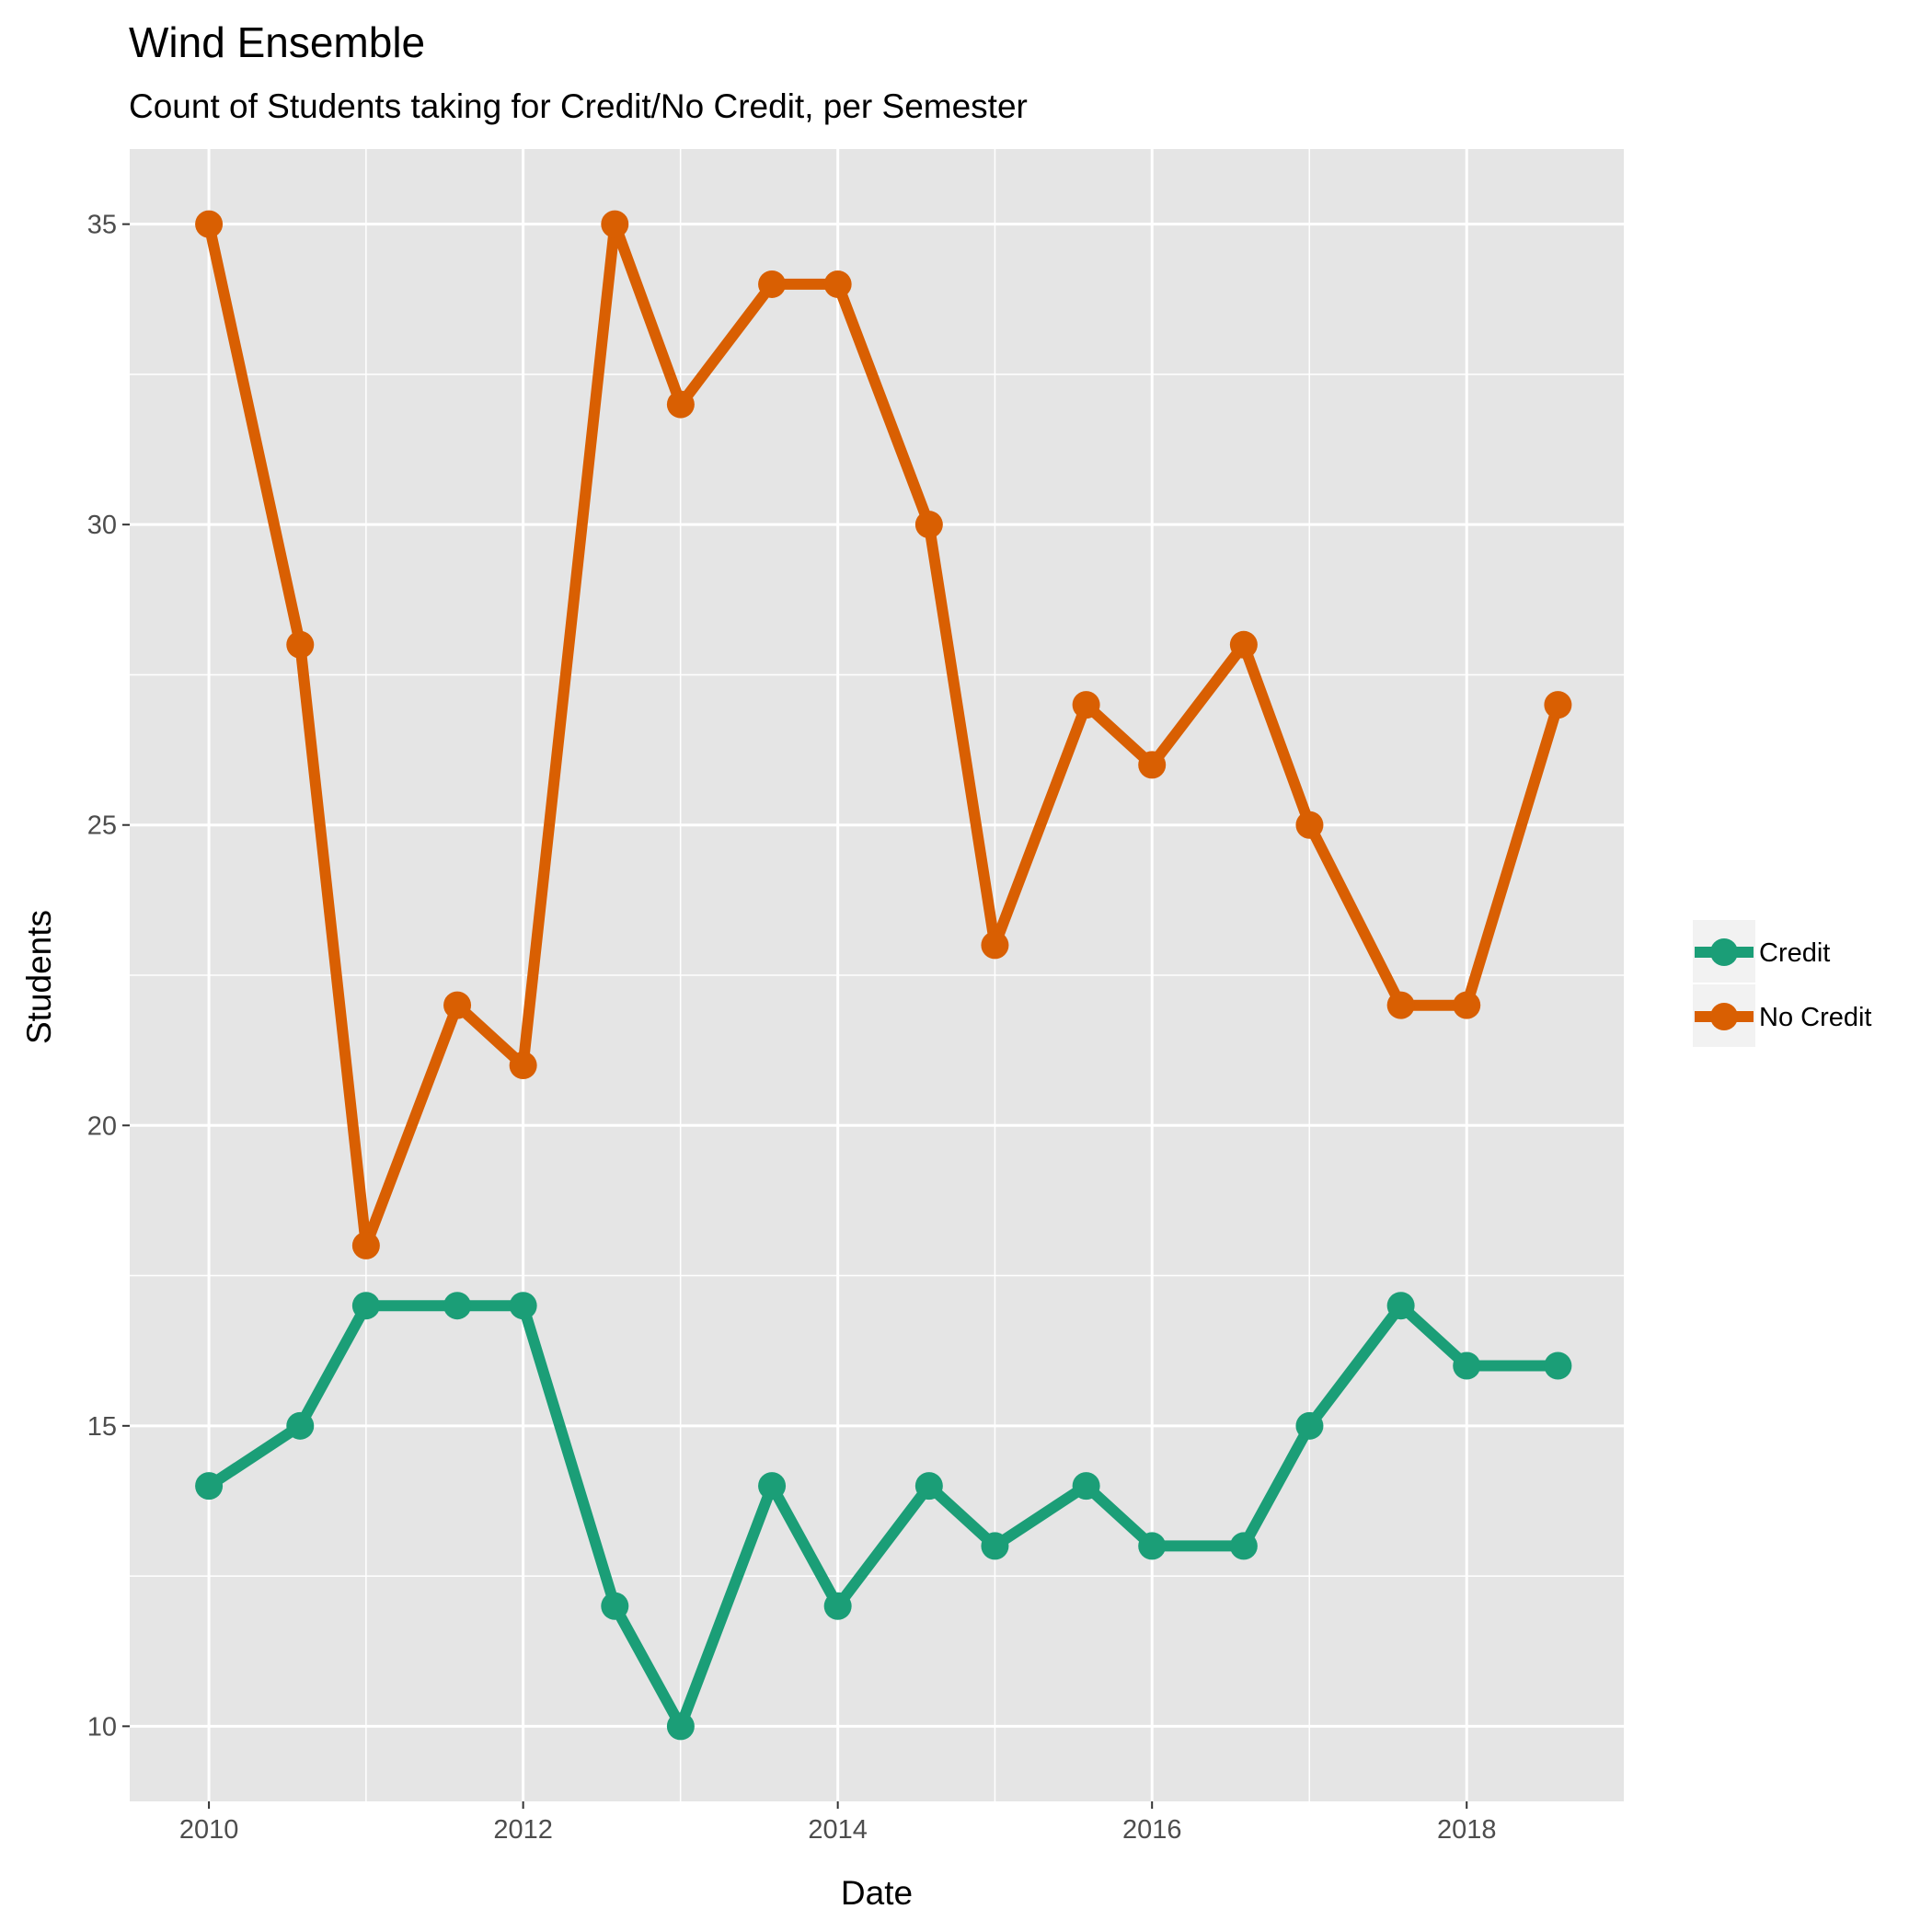 The height and width of the screenshot is (1932, 1932). I want to click on x-axis-title: Date, so click(877, 1893).